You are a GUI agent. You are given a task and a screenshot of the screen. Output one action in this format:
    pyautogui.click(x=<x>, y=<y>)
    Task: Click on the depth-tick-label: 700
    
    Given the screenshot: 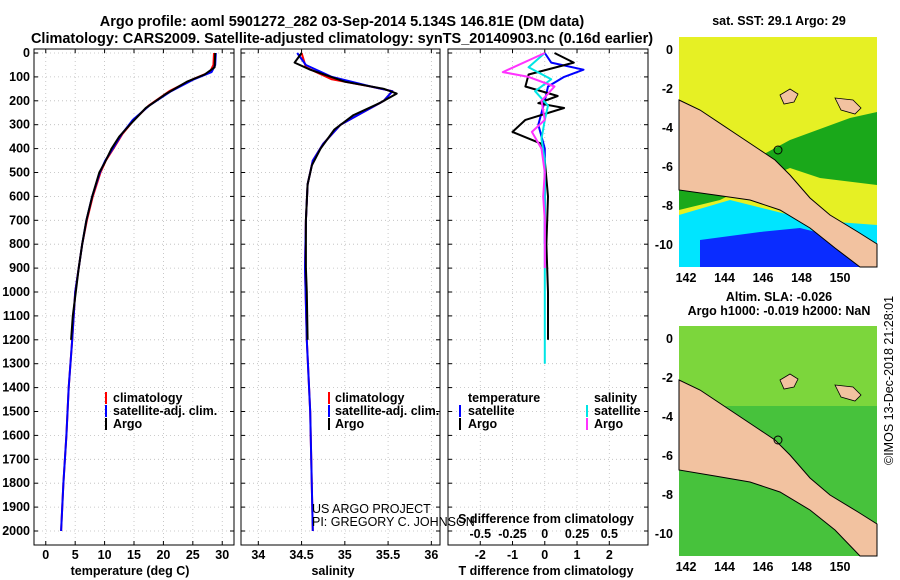 What is the action you would take?
    pyautogui.click(x=19, y=220)
    